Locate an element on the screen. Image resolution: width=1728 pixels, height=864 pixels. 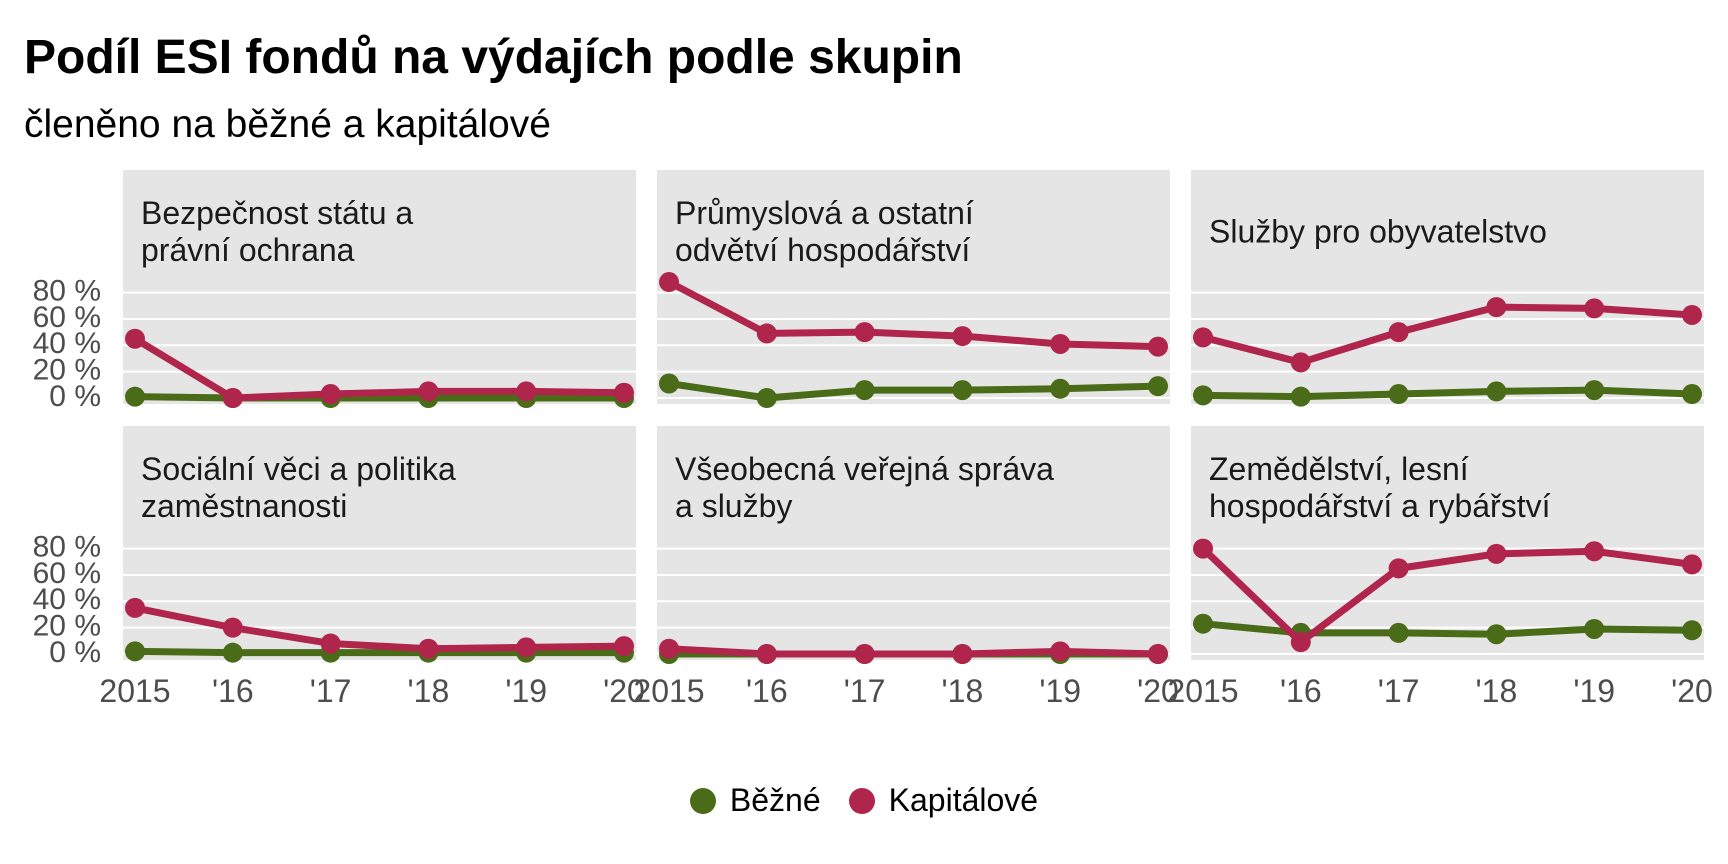
legend: Běžné Kapitálové is located at coordinates (864, 800).